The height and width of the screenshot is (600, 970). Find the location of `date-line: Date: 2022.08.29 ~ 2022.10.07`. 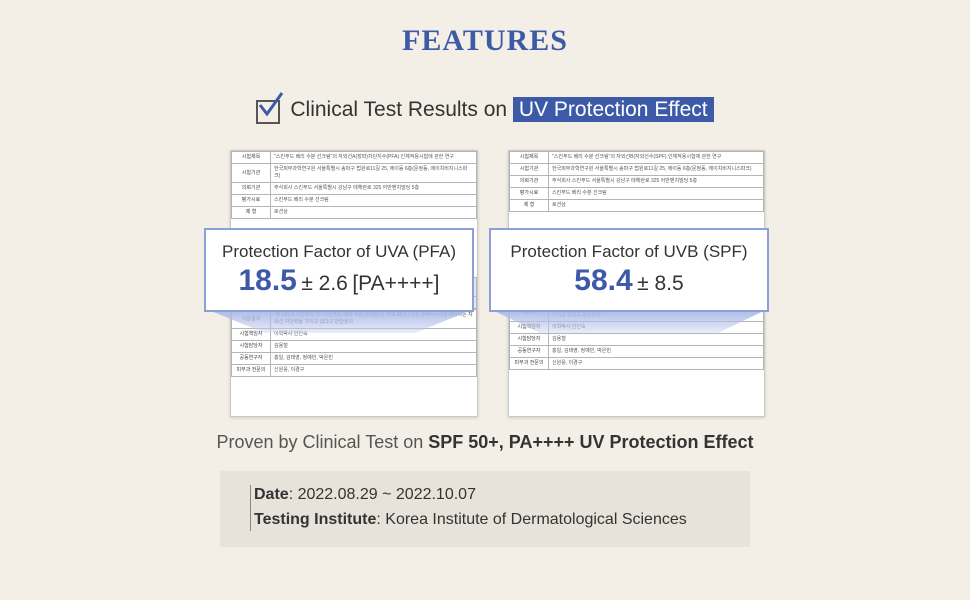

date-line: Date: 2022.08.29 ~ 2022.10.07 is located at coordinates (365, 495).